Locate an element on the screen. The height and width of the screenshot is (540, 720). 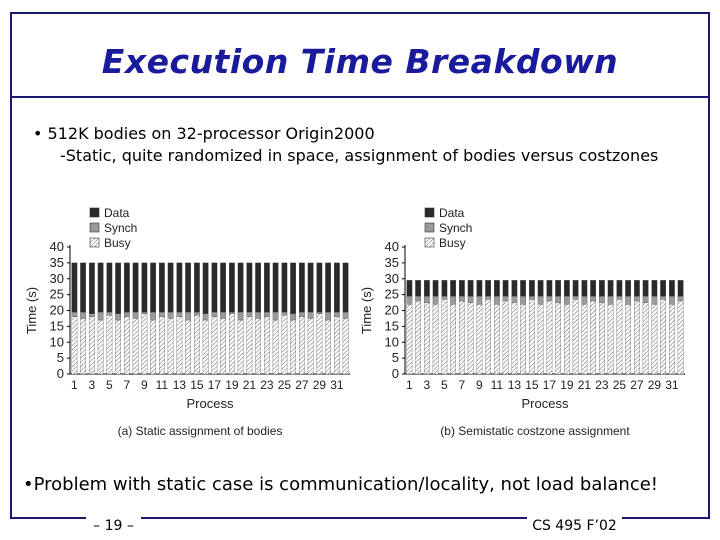
x-tick-label: 23 is located at coordinates (602, 385).